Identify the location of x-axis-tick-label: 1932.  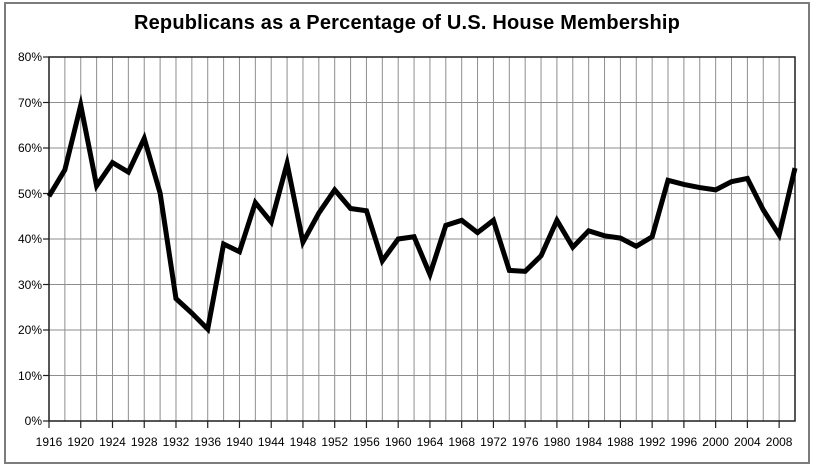
(176, 442).